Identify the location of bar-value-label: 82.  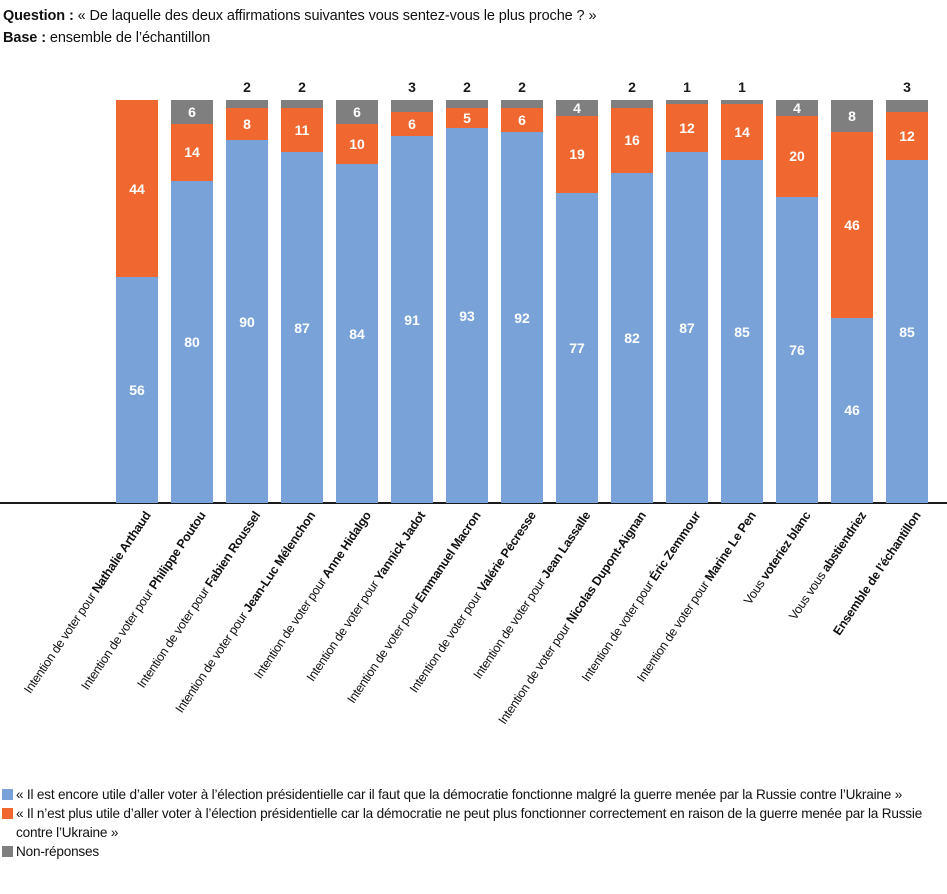
(632, 337).